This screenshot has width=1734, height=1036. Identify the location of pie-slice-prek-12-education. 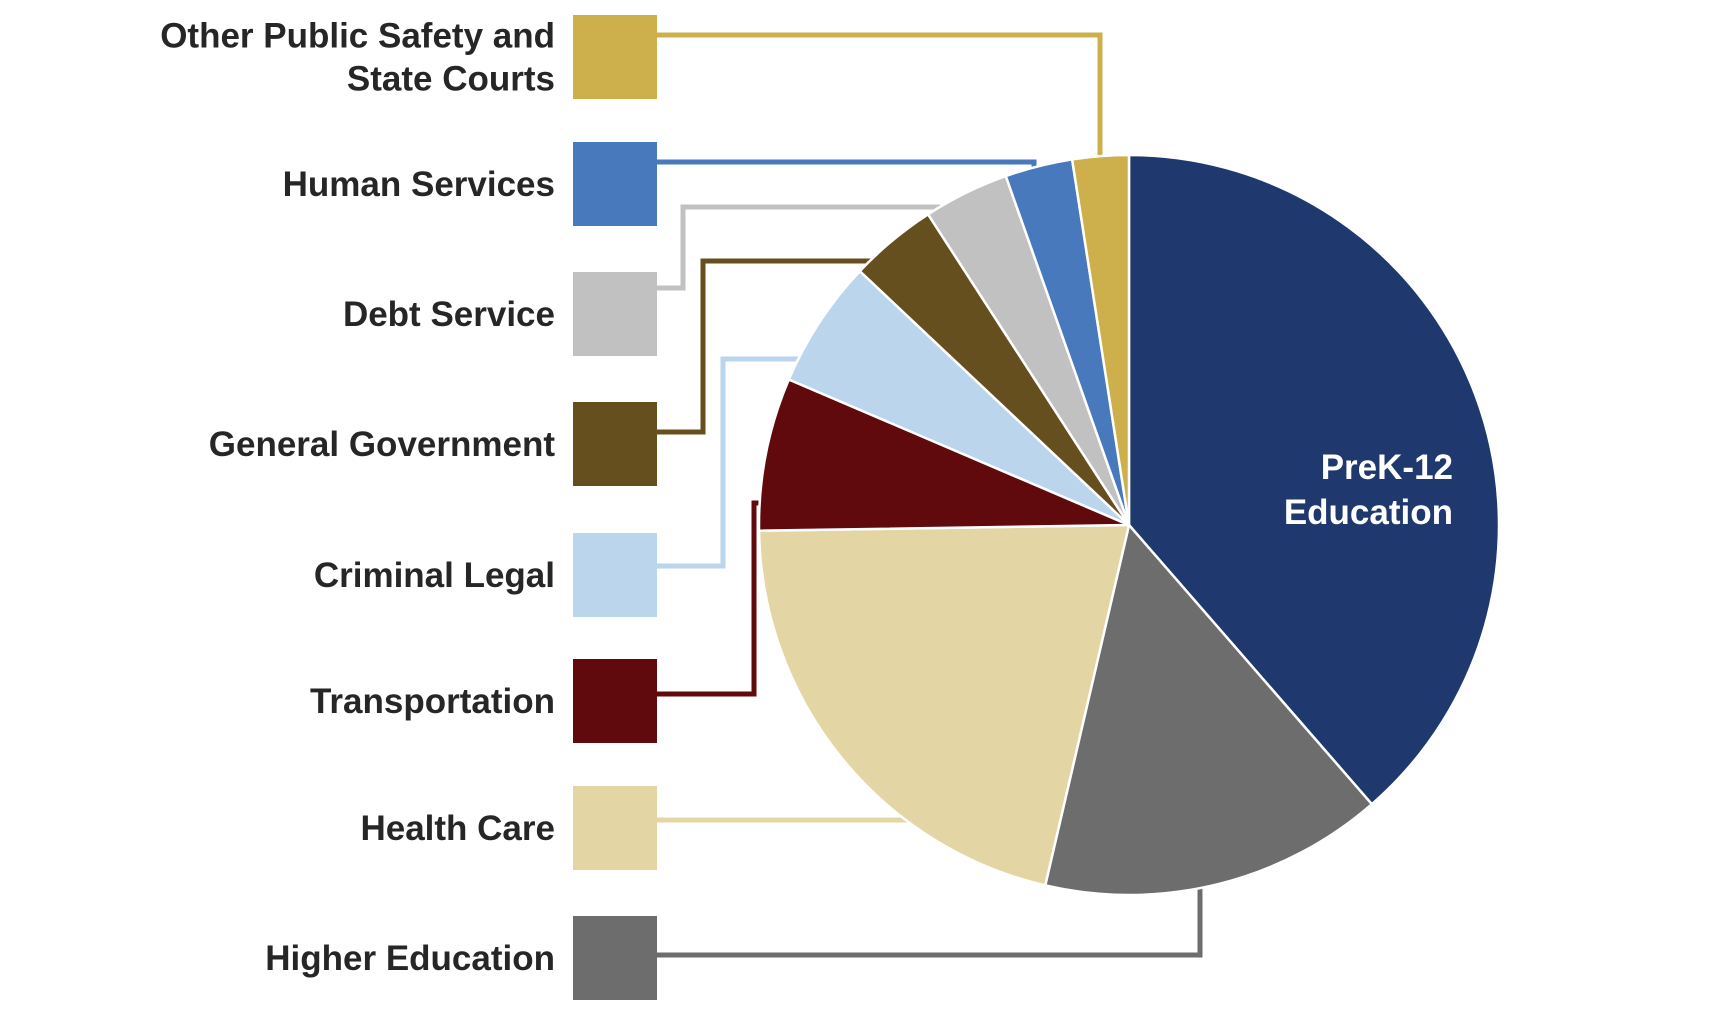
(1314, 479).